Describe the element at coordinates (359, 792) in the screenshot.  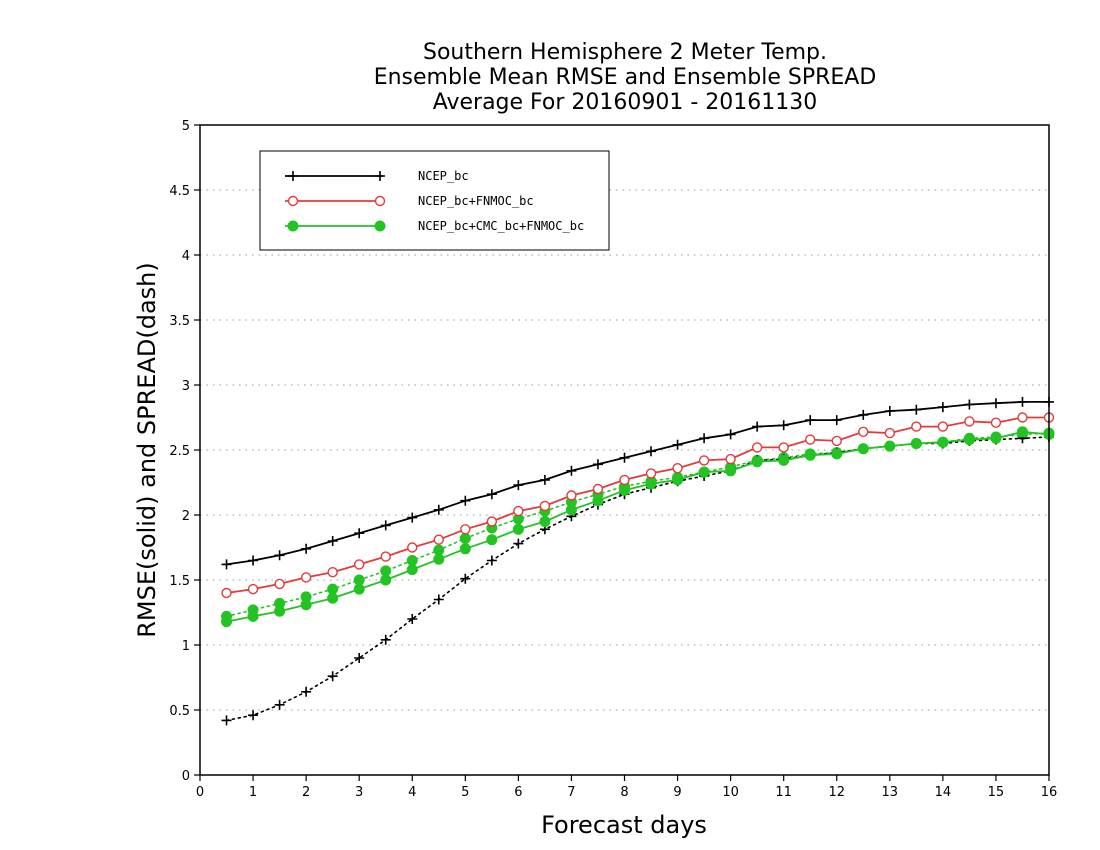
I see `x-tick-label: 3` at that location.